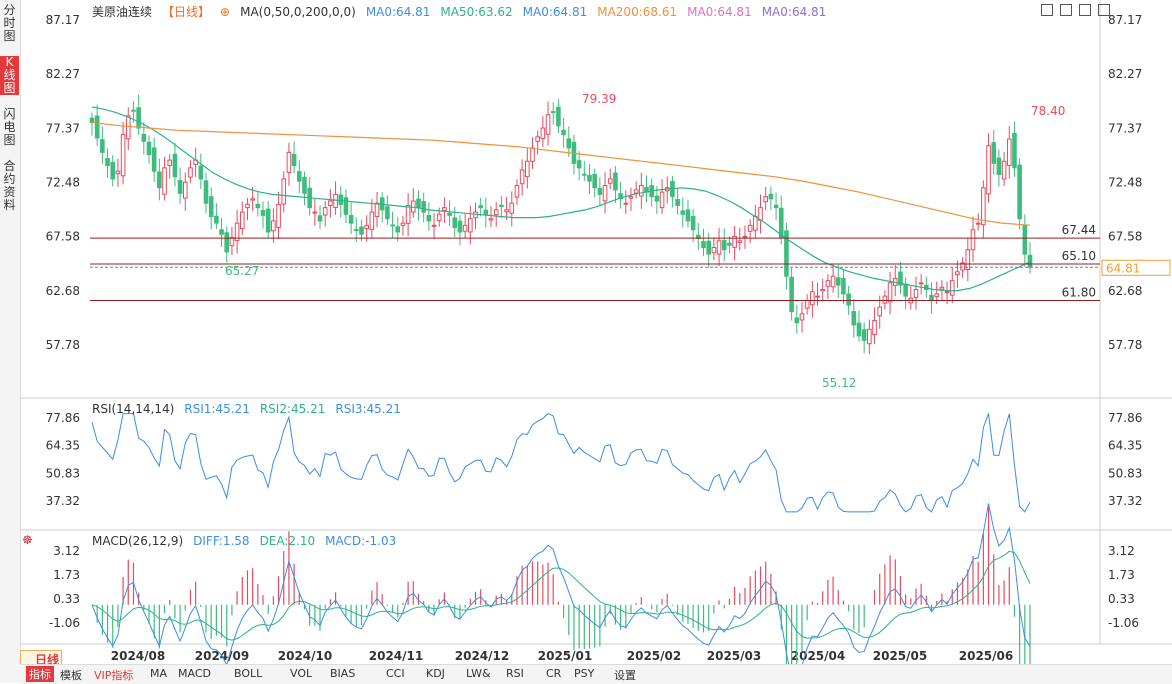 This screenshot has height=684, width=1172. I want to click on rsi-tick-label: 77.86, so click(1125, 418).